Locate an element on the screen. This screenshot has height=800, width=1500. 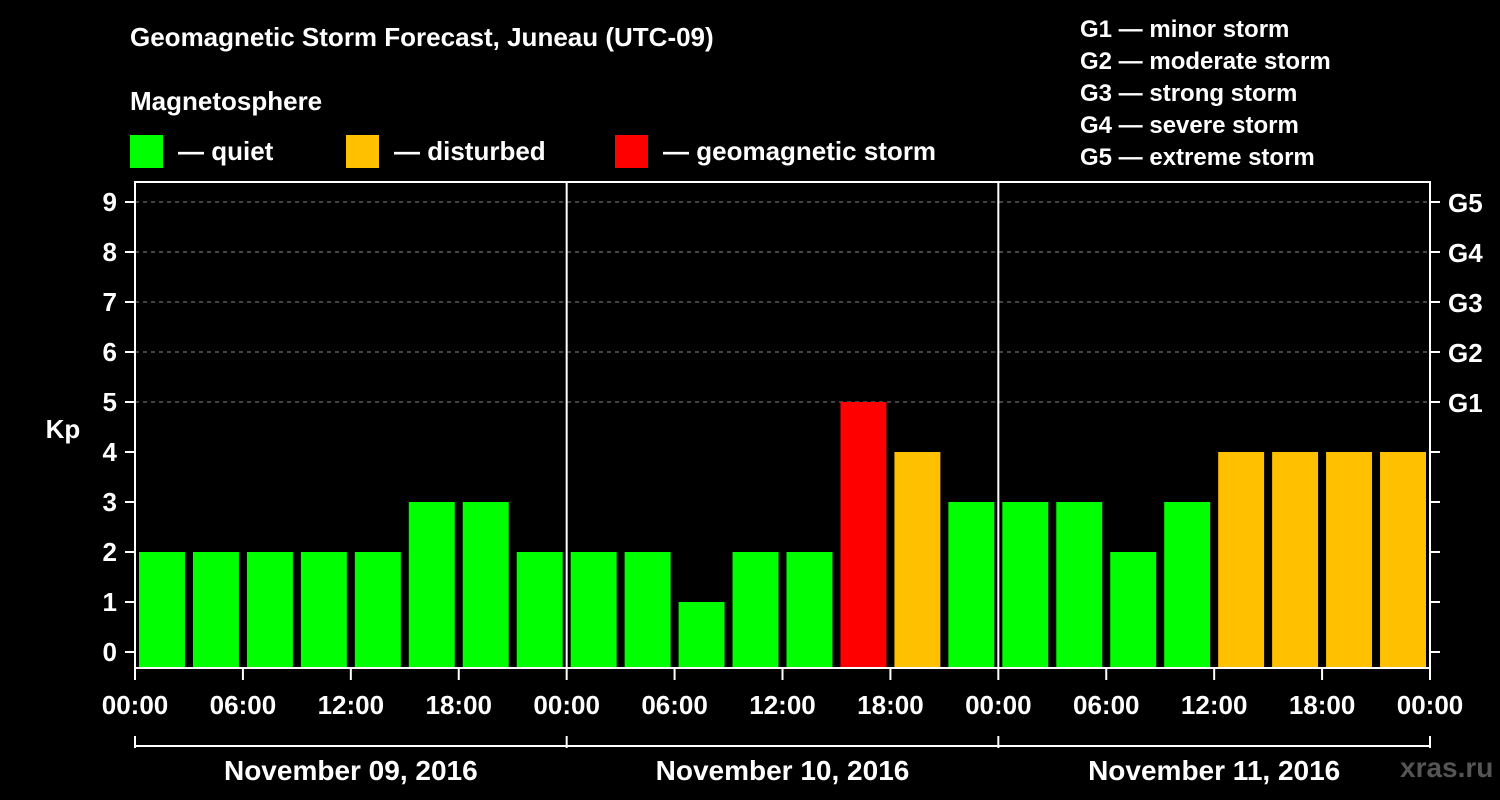
y-tick-label-5: 5 is located at coordinates (110, 402).